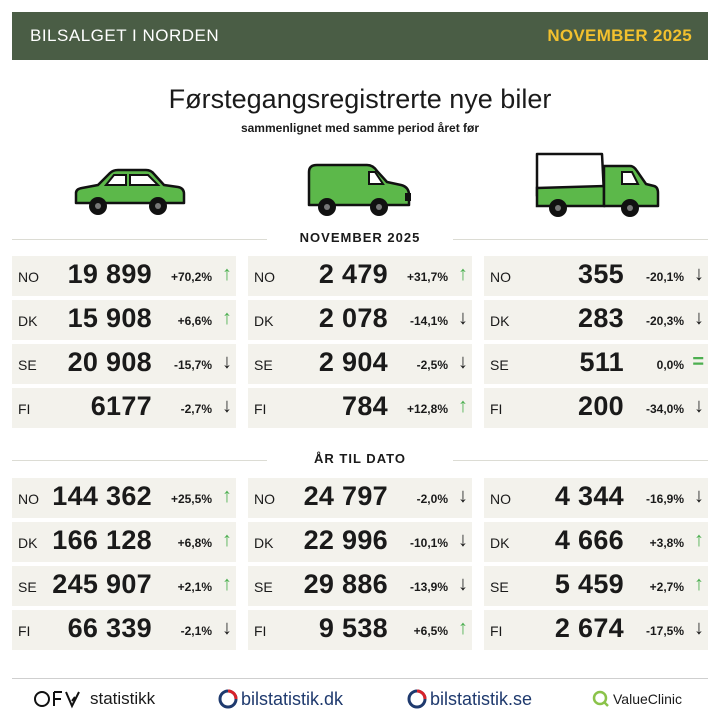 The image size is (720, 720). Describe the element at coordinates (589, 540) in the screenshot. I see `registration-count: 4 666` at that location.